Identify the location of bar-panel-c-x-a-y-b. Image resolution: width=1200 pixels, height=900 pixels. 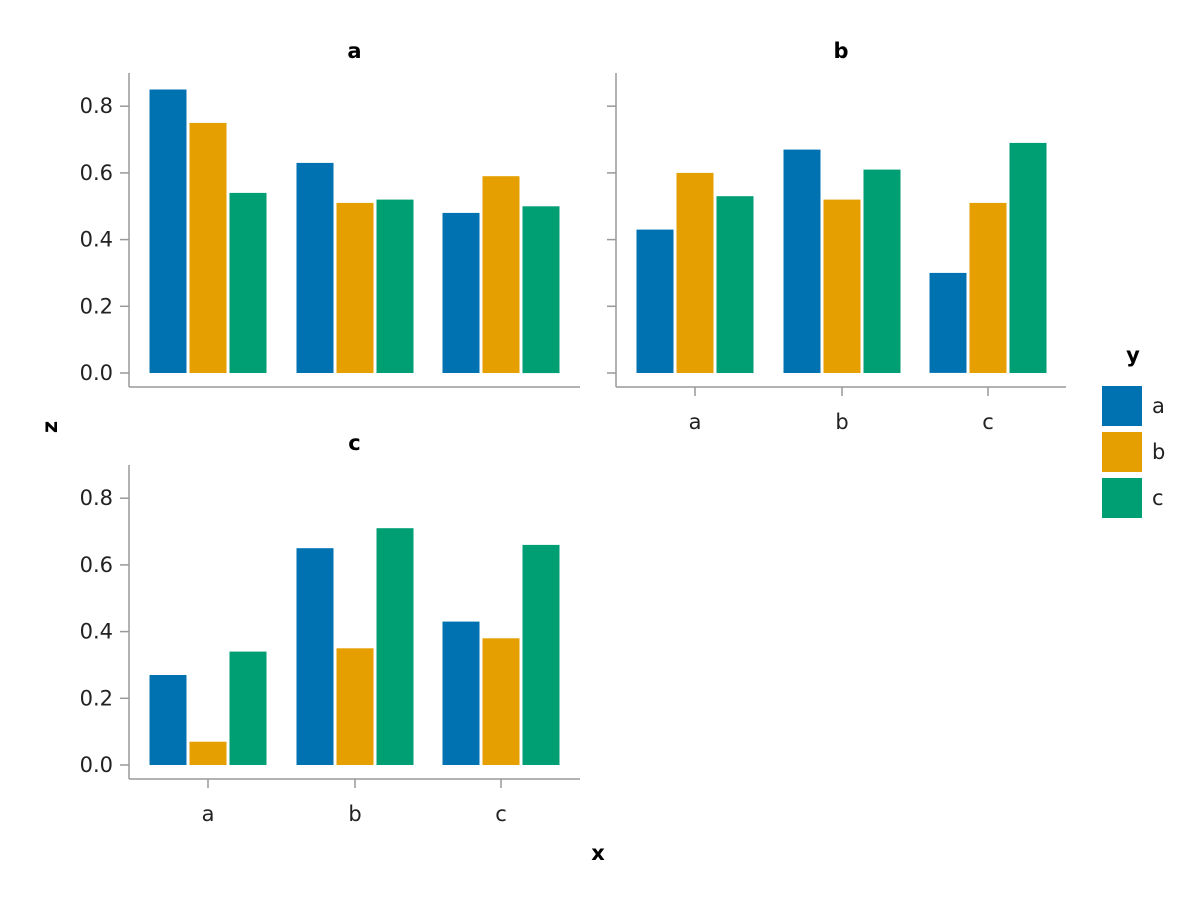
(208, 753).